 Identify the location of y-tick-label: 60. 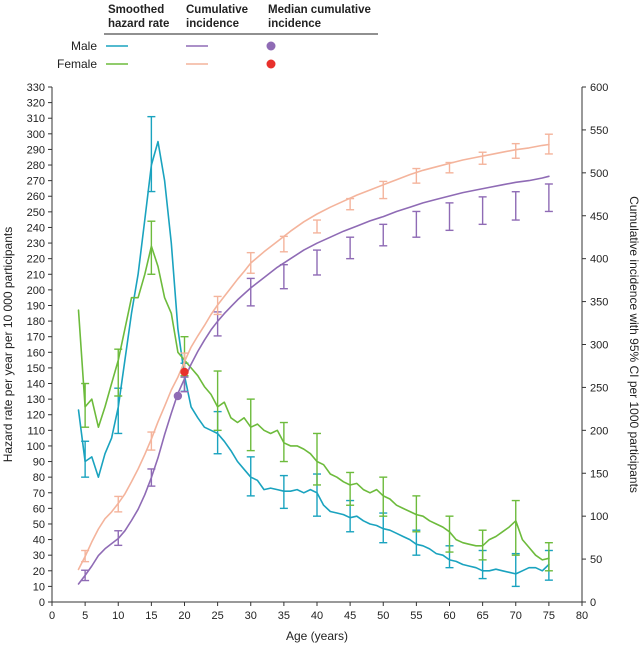
(39, 509).